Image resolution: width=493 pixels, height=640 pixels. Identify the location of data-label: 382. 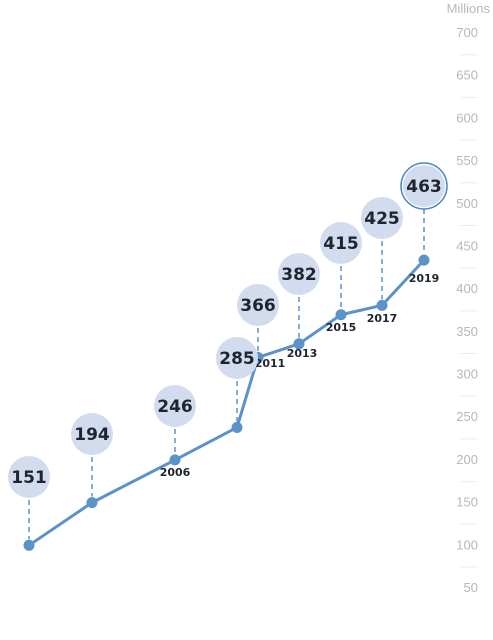
(299, 275).